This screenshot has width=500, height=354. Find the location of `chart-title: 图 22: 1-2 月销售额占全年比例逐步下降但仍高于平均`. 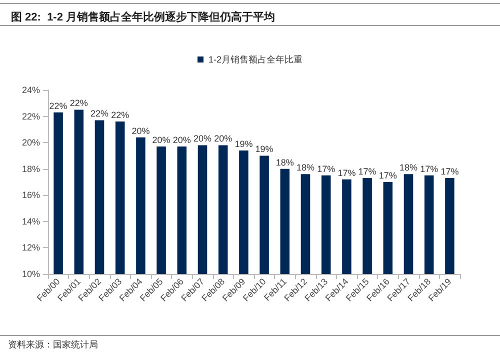

chart-title: 图 22: 1-2 月销售额占全年比例逐步下降但仍高于平均 is located at coordinates (143, 17).